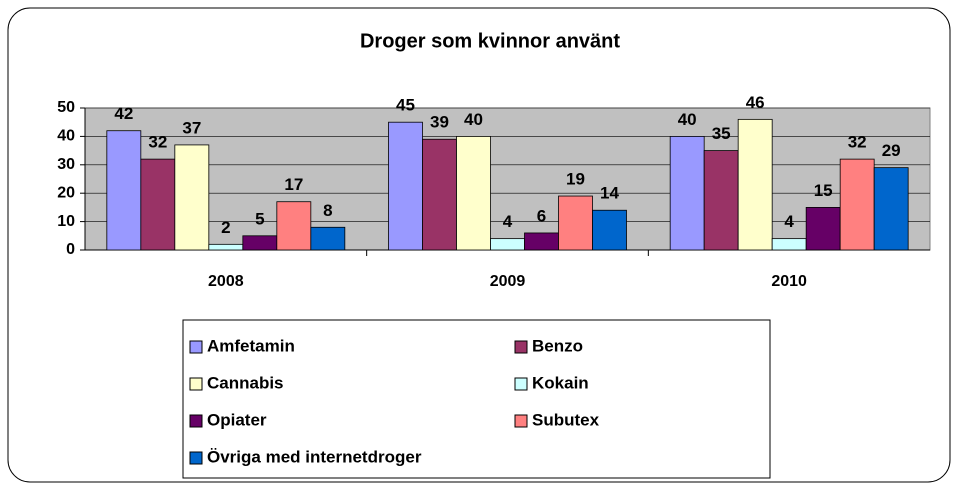 The height and width of the screenshot is (489, 961). I want to click on data-label: 17, so click(293, 184).